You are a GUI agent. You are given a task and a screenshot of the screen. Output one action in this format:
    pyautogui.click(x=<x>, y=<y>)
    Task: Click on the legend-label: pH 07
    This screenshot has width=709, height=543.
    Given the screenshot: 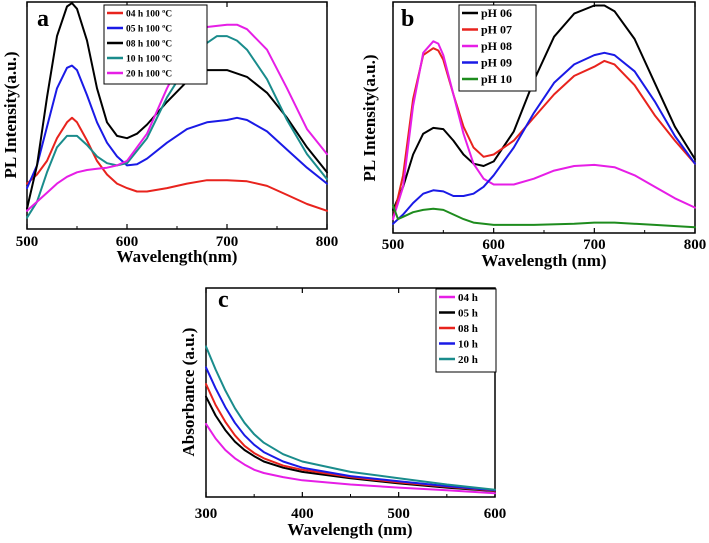 What is the action you would take?
    pyautogui.click(x=496, y=30)
    